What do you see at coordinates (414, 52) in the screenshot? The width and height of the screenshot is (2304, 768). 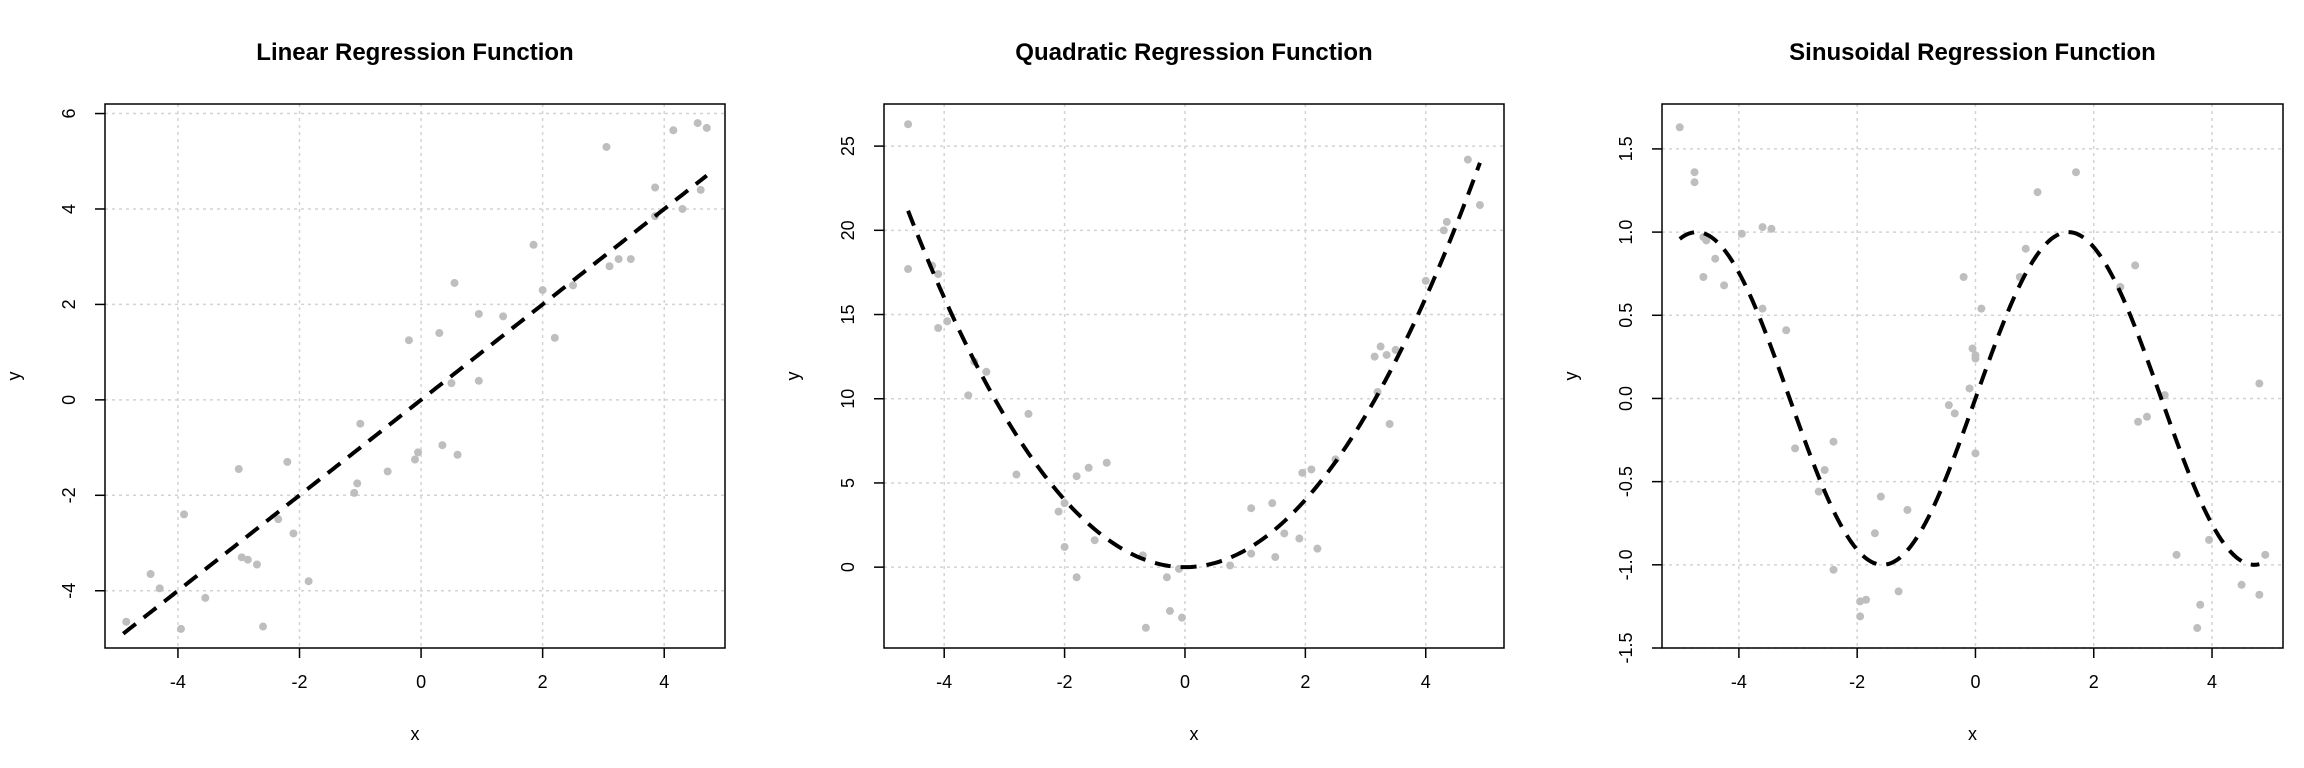 I see `chart-title: Linear Regression Function` at bounding box center [414, 52].